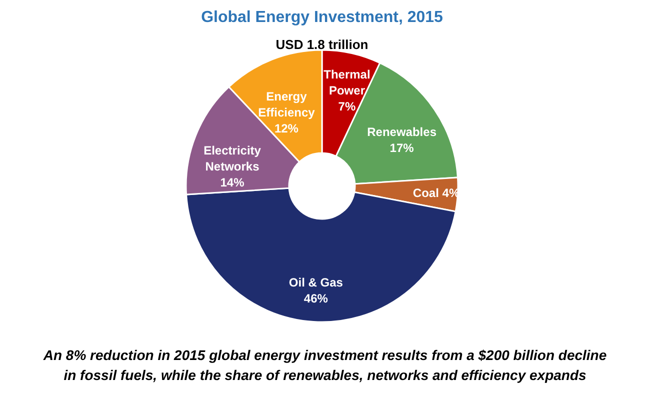 The image size is (650, 397). I want to click on data-label: 7%, so click(347, 106).